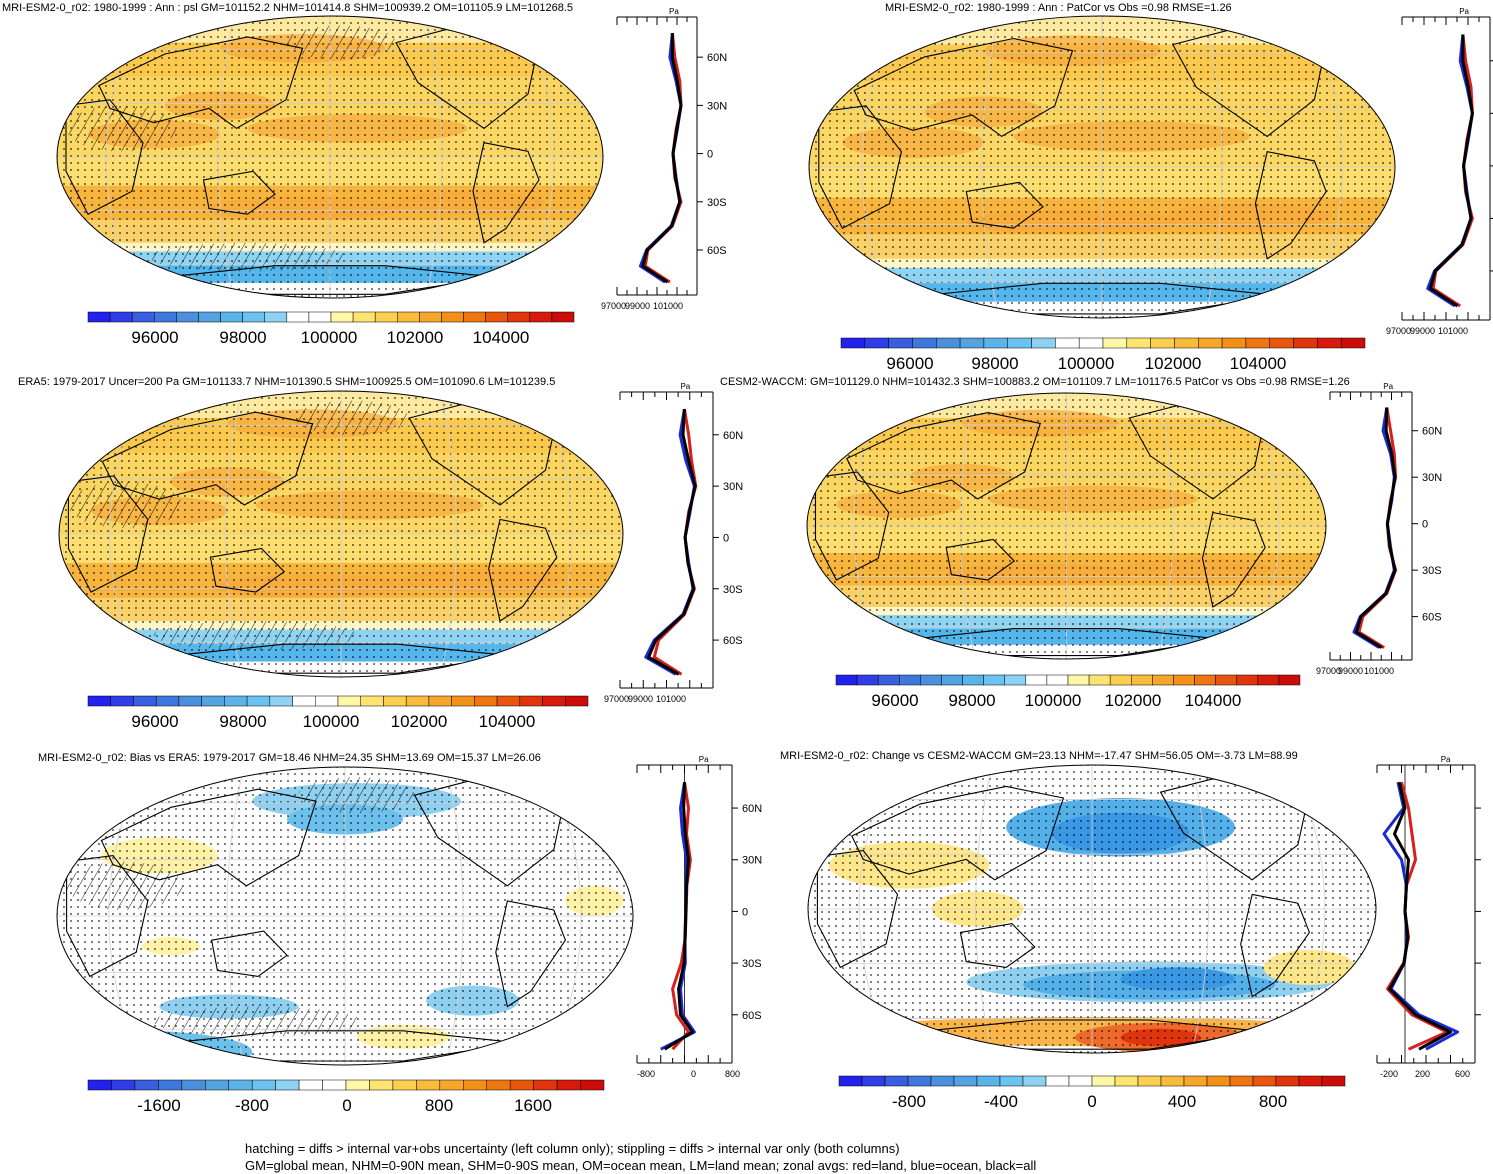  What do you see at coordinates (1092, 1093) in the screenshot?
I see `colorbar-6: -800 -400 0 400 800` at bounding box center [1092, 1093].